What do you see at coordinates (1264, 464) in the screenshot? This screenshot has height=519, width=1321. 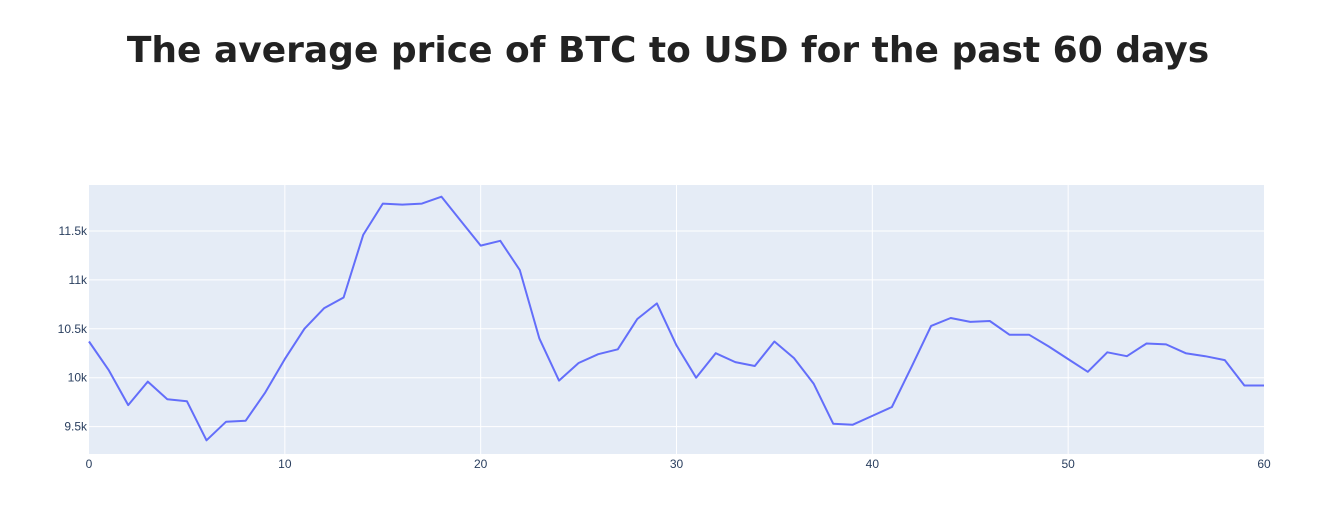 I see `x-tick-label: 60` at bounding box center [1264, 464].